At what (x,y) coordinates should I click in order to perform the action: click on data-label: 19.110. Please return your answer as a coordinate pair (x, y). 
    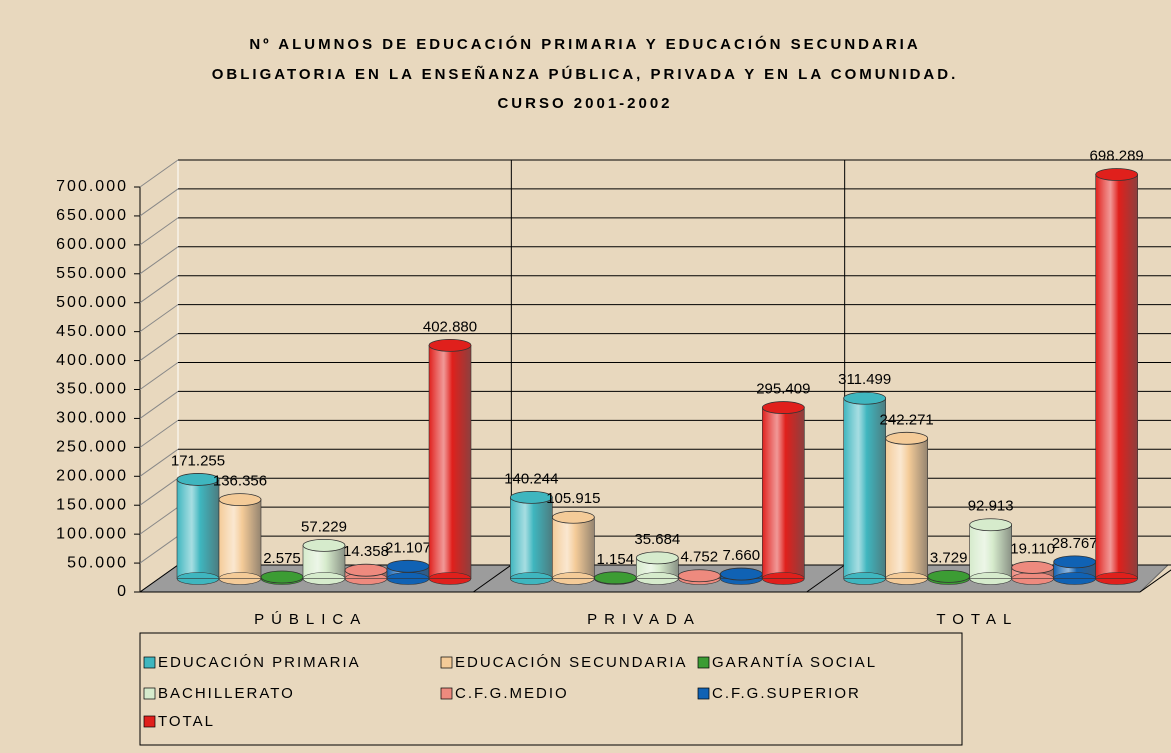
    Looking at the image, I should click on (1032, 548).